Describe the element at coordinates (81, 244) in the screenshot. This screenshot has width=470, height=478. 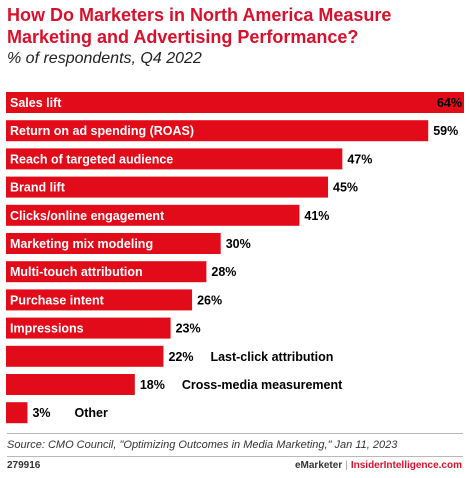
I see `bar-category-label: Marketing mix modeling` at that location.